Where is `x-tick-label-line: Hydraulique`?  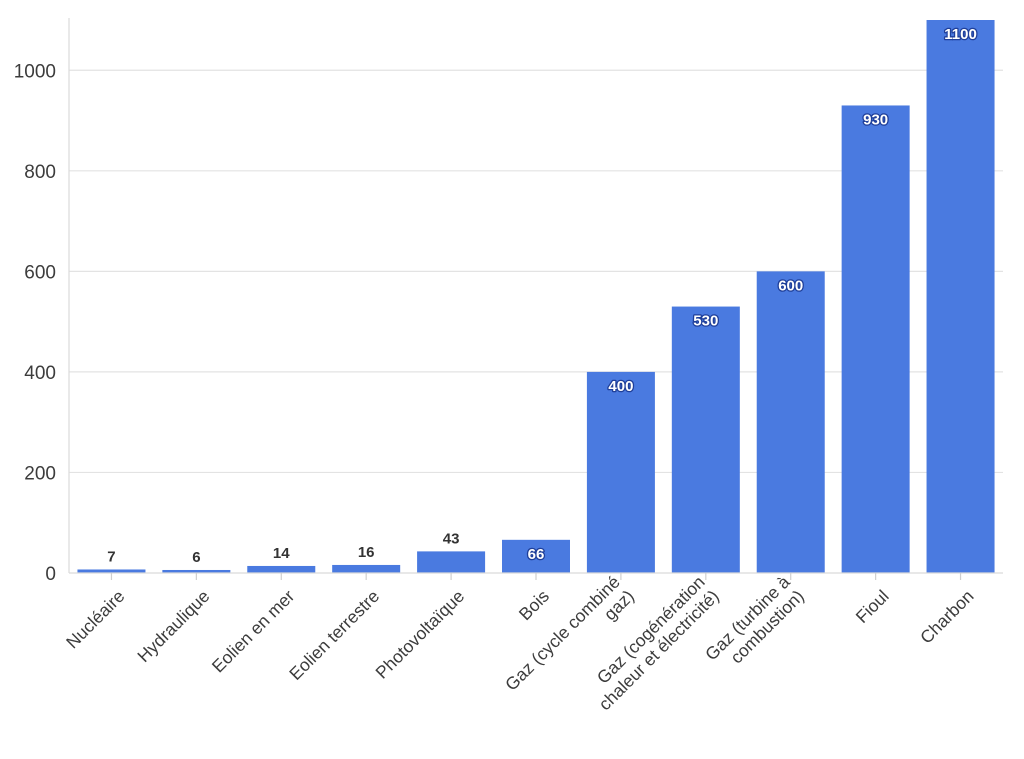 x-tick-label-line: Hydraulique is located at coordinates (173, 626).